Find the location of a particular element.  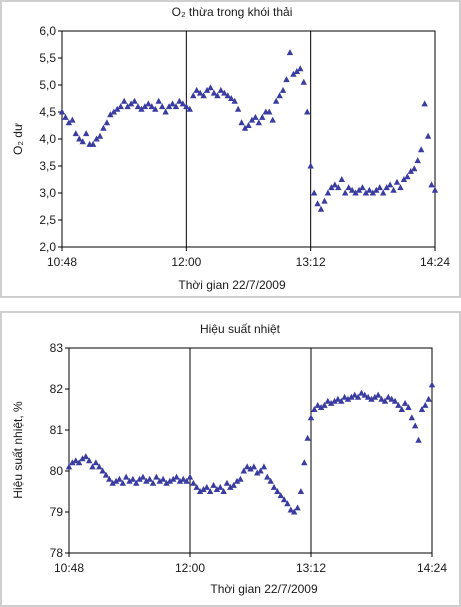

efficiency-x-tick-label: 14:24 is located at coordinates (432, 568).